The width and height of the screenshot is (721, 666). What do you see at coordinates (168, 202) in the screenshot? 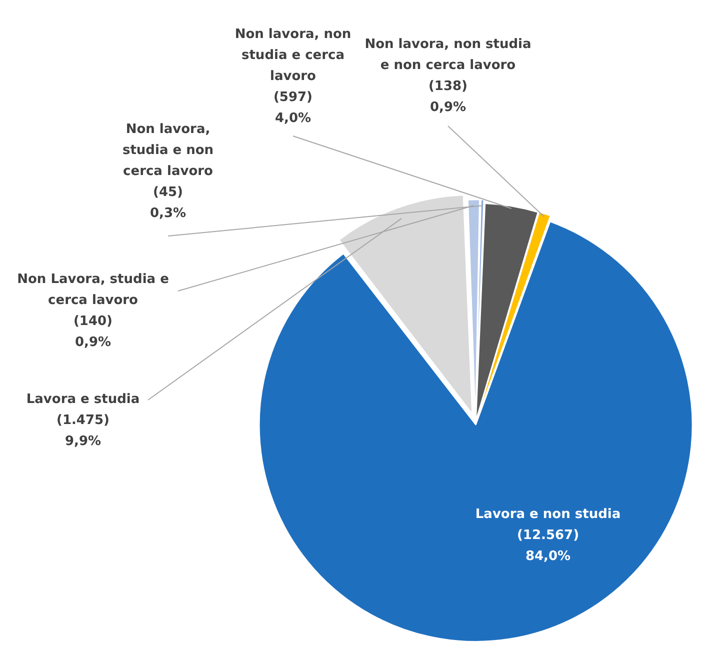
I see `data-label: (45) 0,3%` at bounding box center [168, 202].